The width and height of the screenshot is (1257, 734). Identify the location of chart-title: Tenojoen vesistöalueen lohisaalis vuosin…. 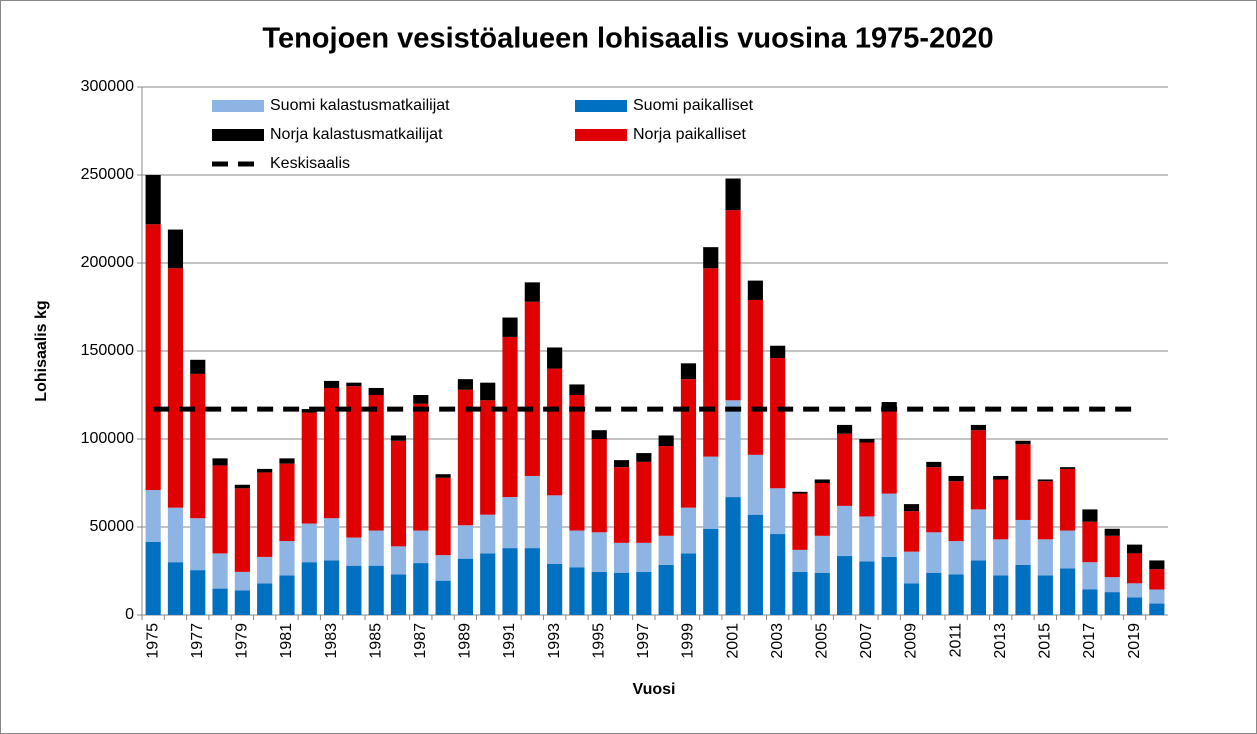
(627, 39).